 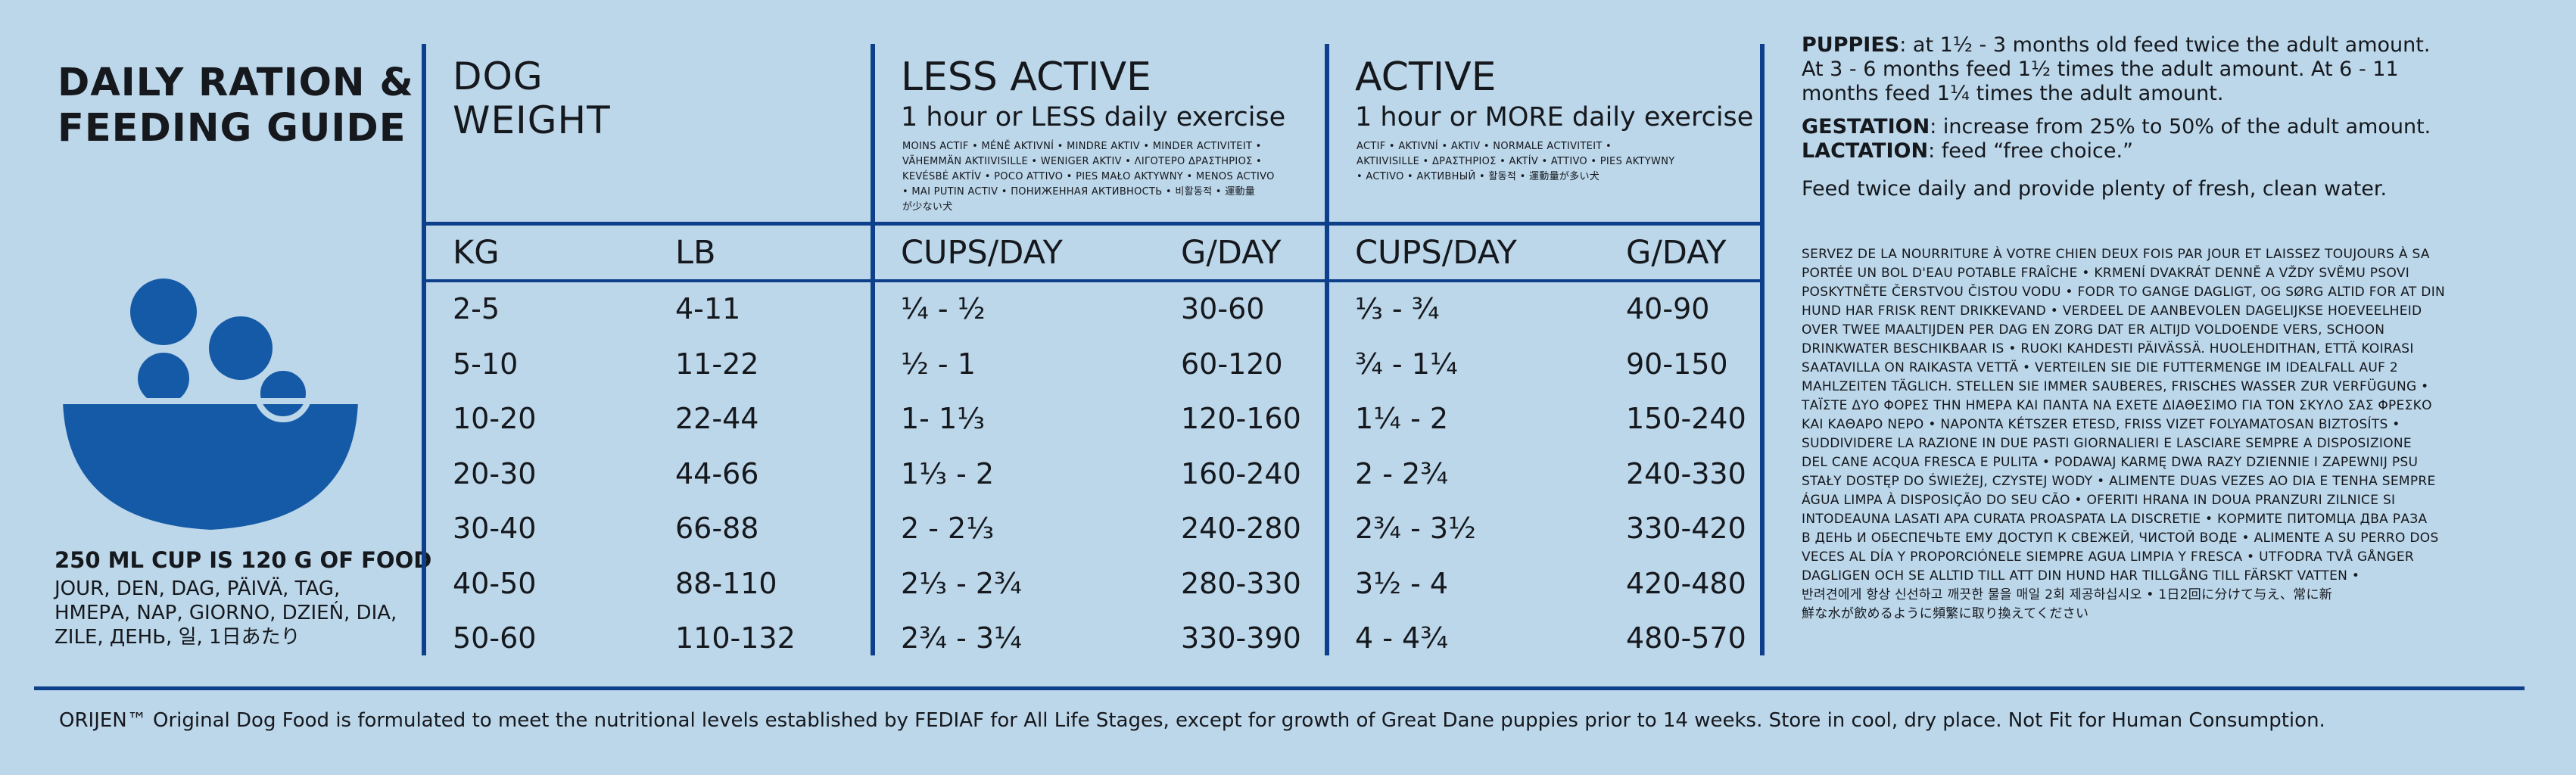 I want to click on active-cups-cell: ⅓ - ¾, so click(x=1397, y=308).